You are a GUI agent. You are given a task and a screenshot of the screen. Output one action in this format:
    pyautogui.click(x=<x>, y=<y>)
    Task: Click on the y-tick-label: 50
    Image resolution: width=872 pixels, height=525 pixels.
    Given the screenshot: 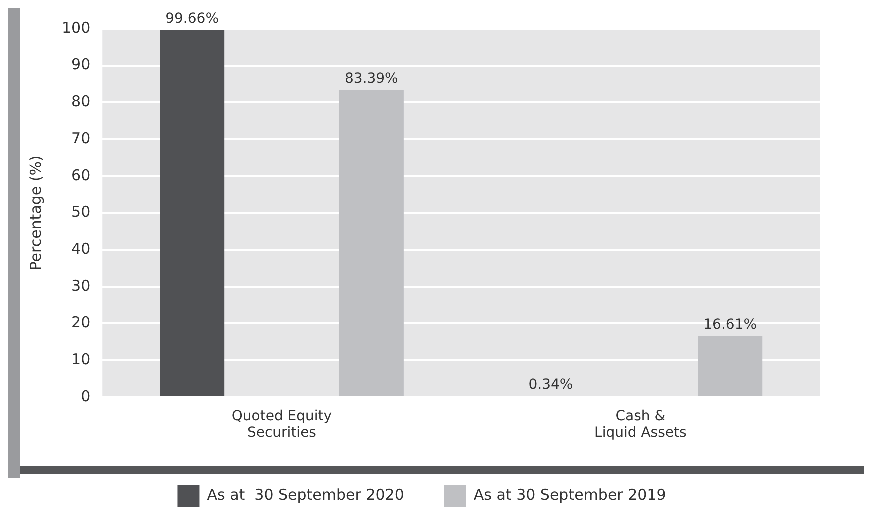 What is the action you would take?
    pyautogui.click(x=81, y=212)
    